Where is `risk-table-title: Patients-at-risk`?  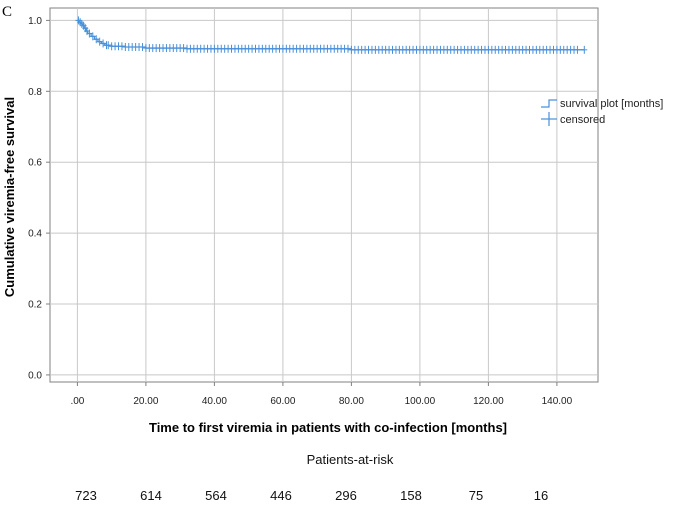 risk-table-title: Patients-at-risk is located at coordinates (350, 459).